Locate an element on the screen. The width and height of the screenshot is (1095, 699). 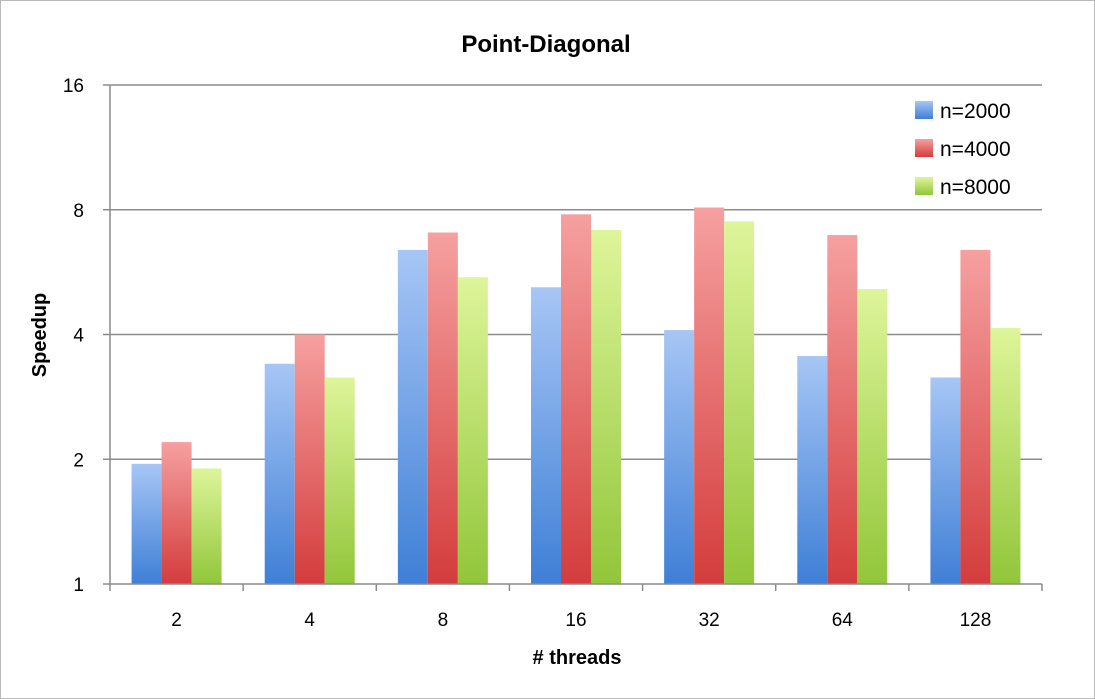
x-tick-label: 4 is located at coordinates (309, 620).